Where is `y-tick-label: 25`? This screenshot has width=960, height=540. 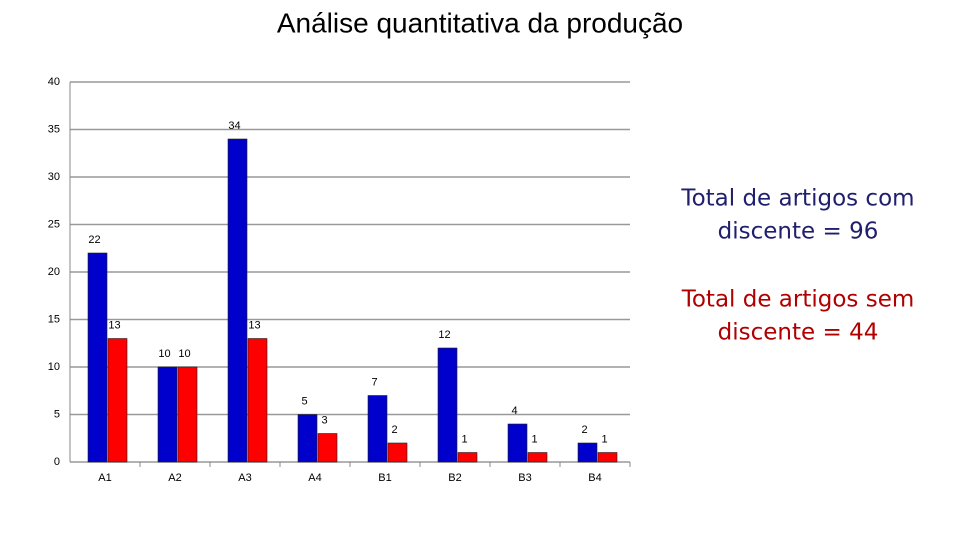 y-tick-label: 25 is located at coordinates (54, 224).